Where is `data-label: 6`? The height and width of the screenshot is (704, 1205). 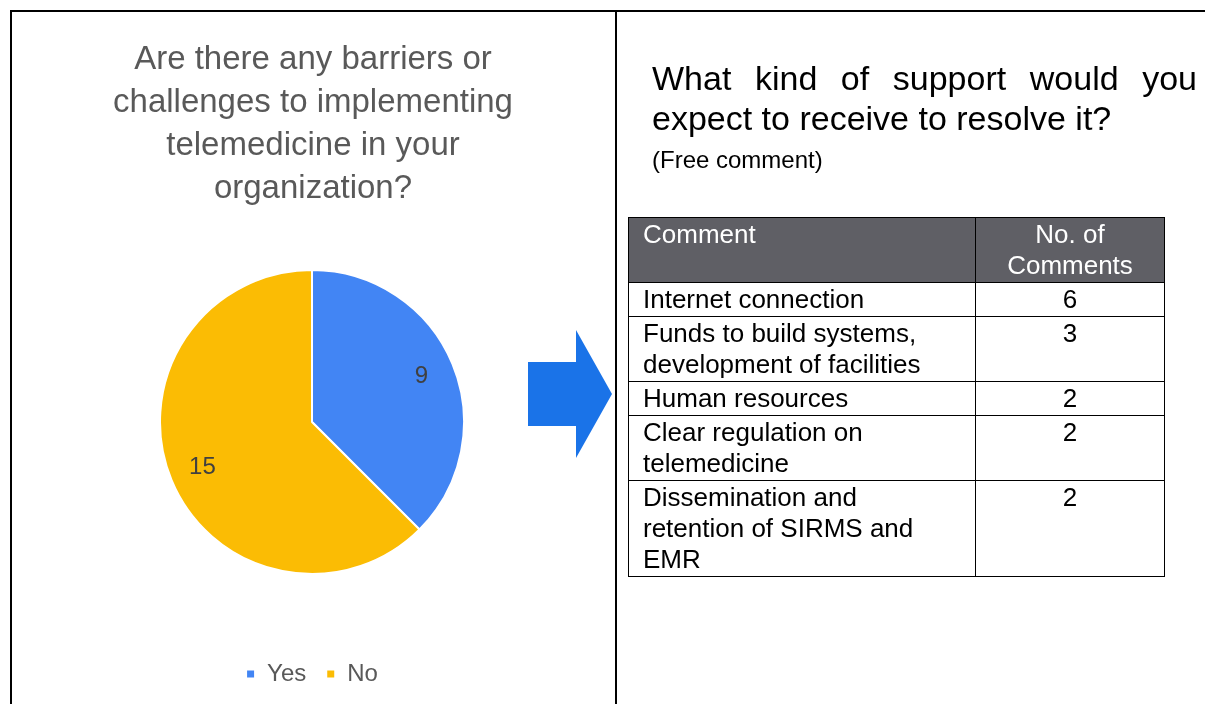 data-label: 6 is located at coordinates (1070, 299).